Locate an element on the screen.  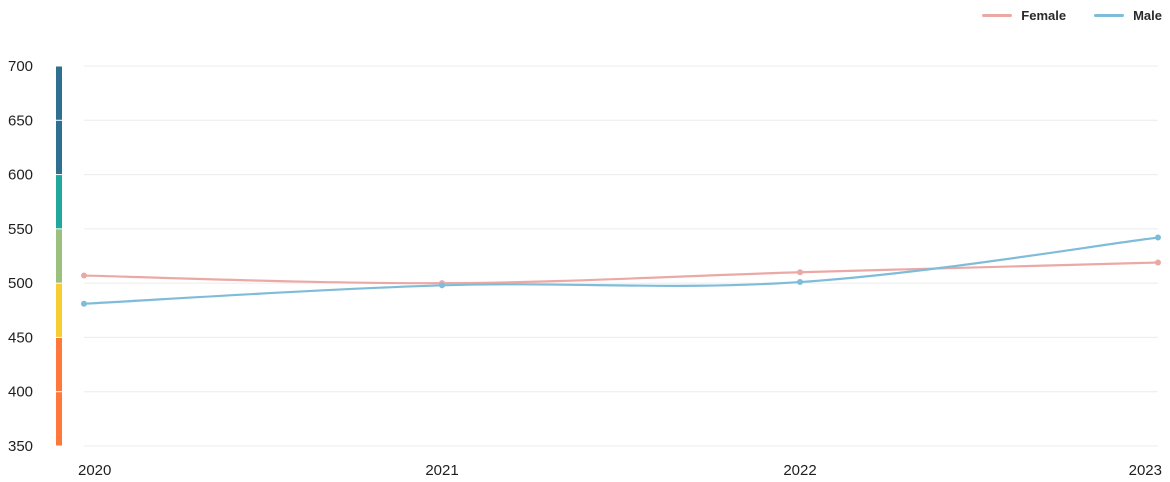
series-line-female is located at coordinates (621, 273).